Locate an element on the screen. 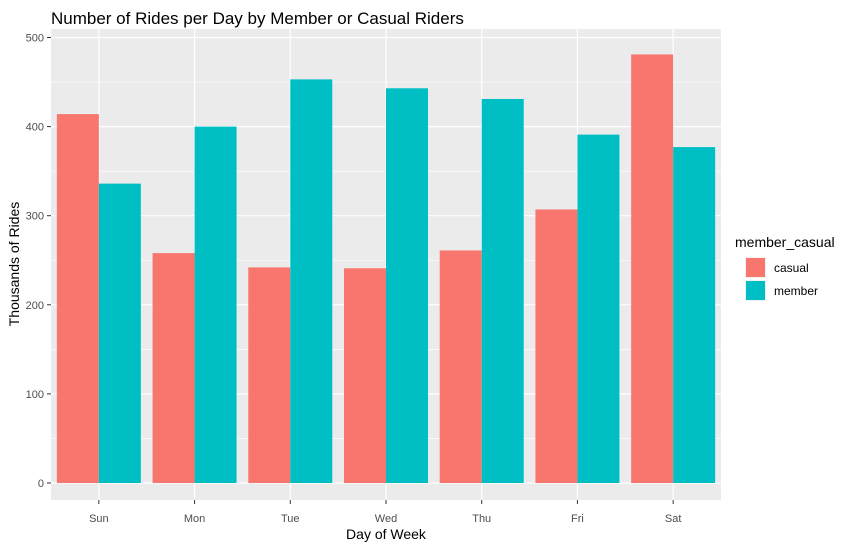 The height and width of the screenshot is (549, 865). y-axis: 0 100 200 300 400 500 is located at coordinates (38, 261).